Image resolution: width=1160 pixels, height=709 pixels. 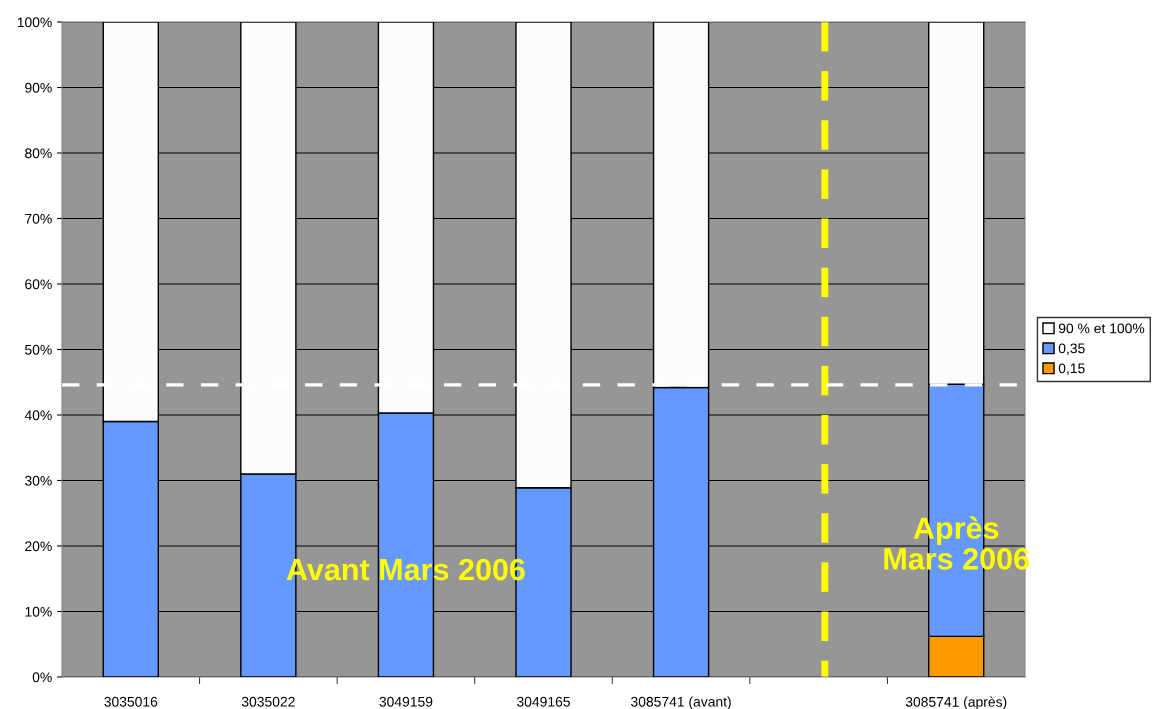 I want to click on x-tick-label: 3049159, so click(x=406, y=701).